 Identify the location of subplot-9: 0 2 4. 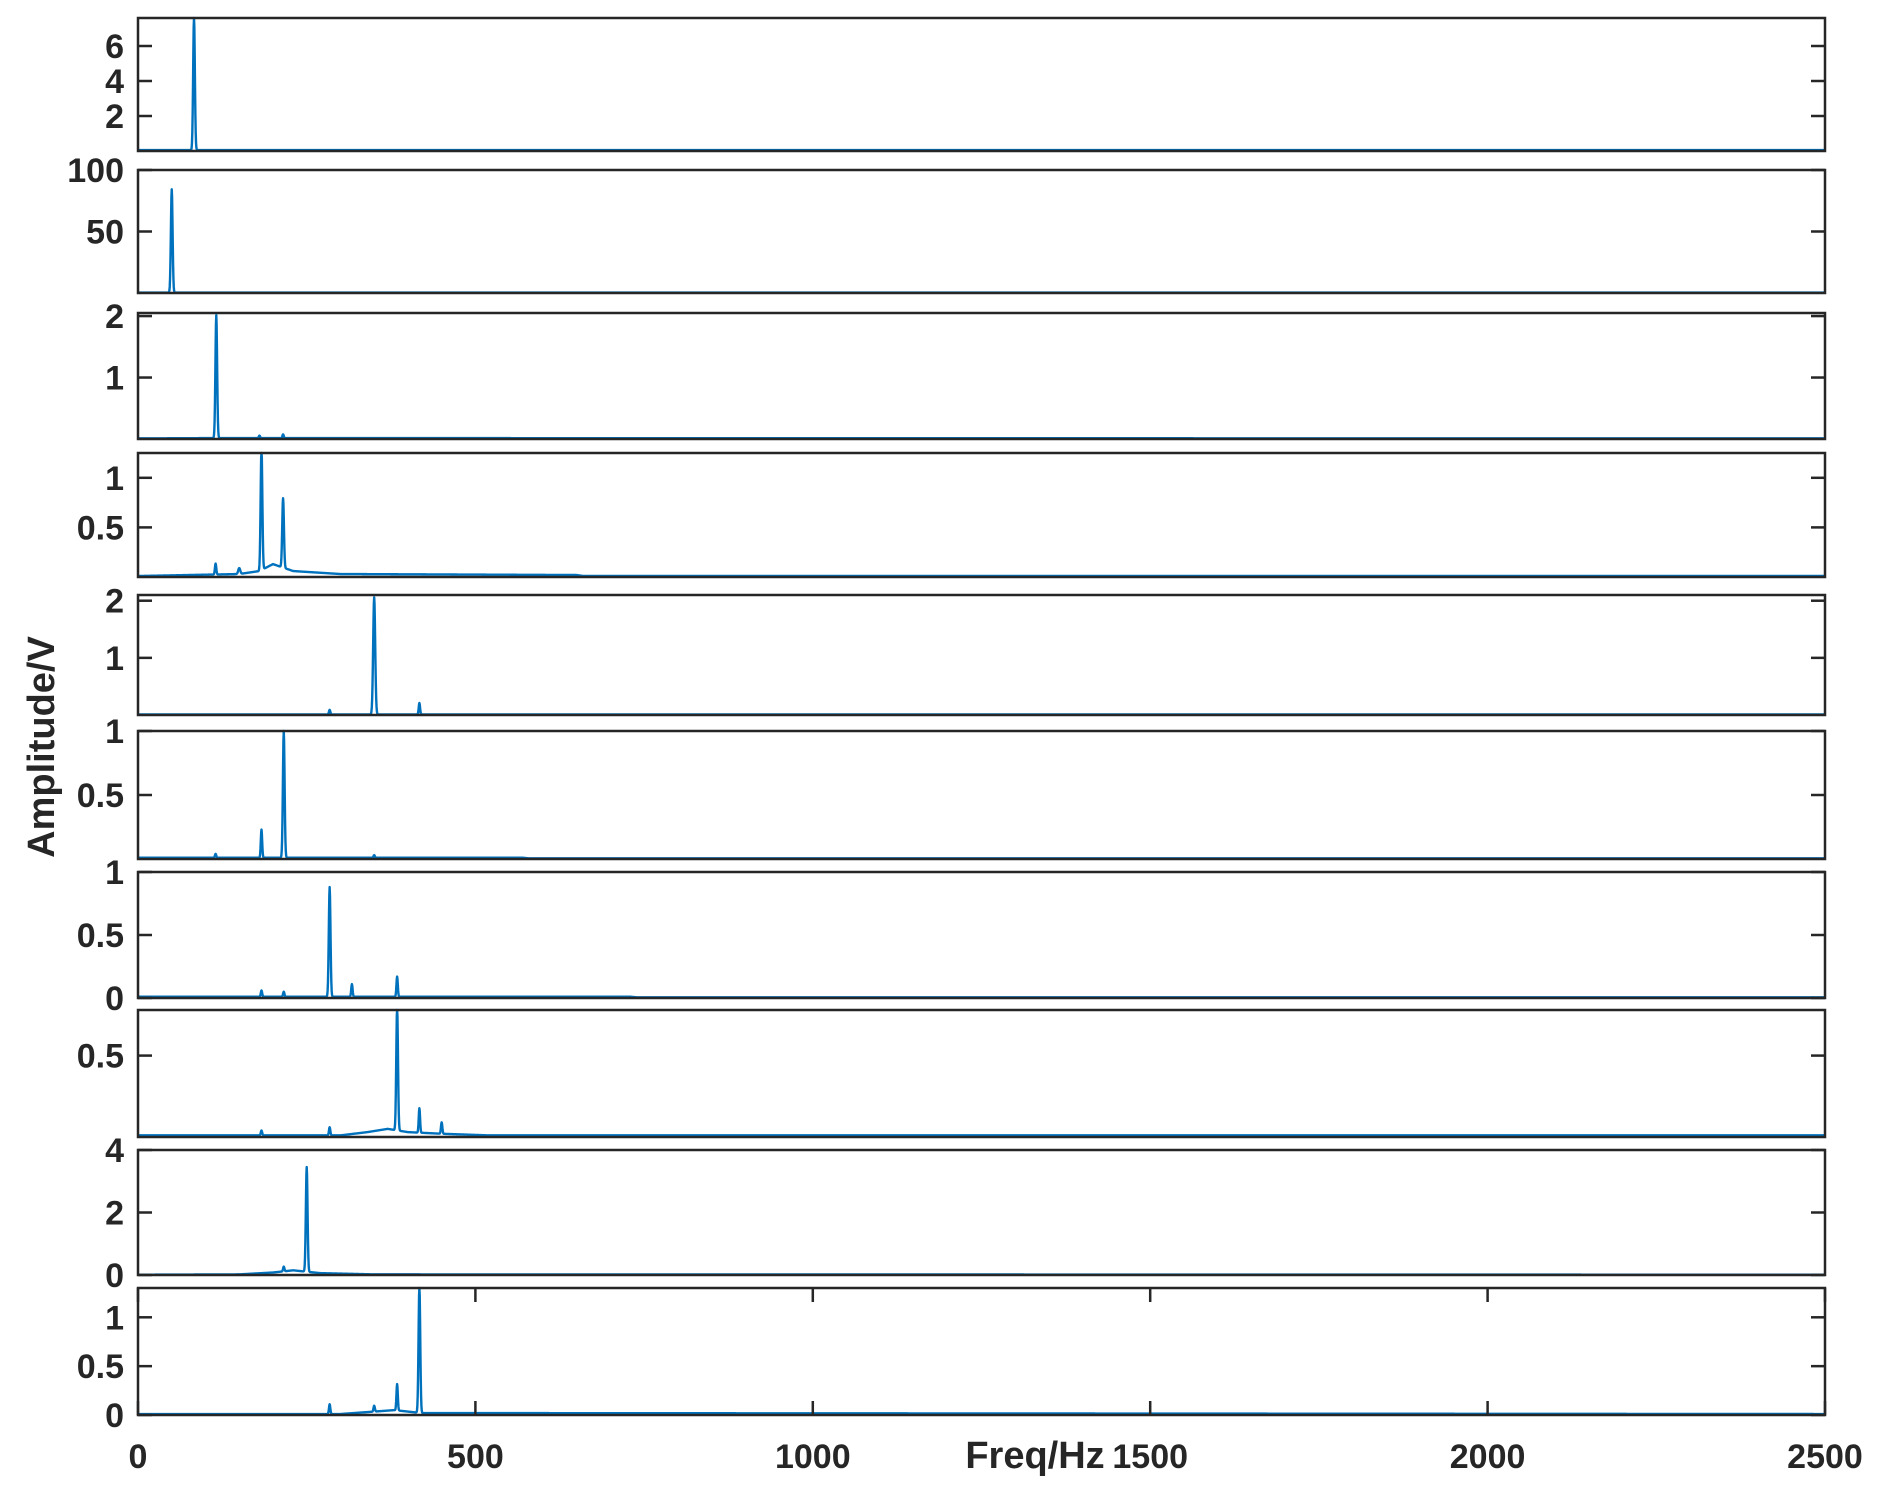
(966, 1213).